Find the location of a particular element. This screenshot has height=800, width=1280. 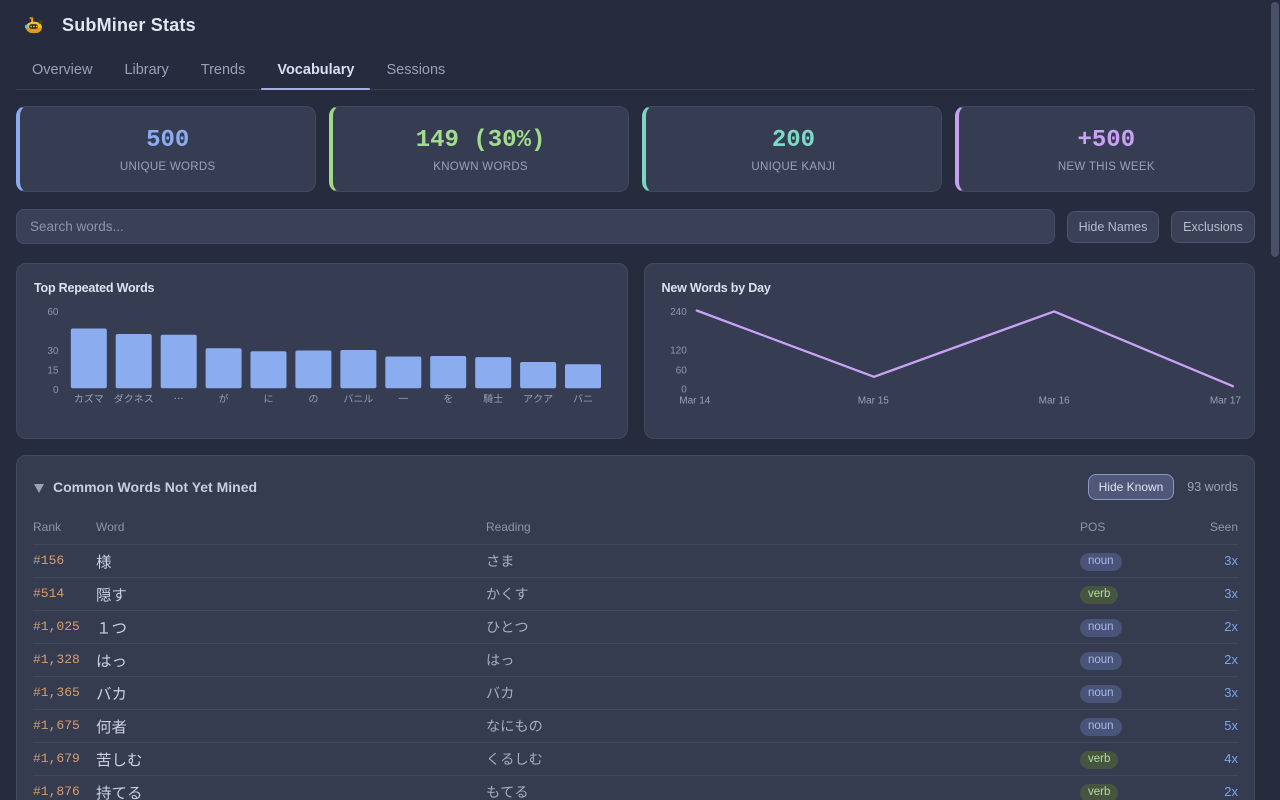

svg-text: Mar 15 is located at coordinates (873, 400).